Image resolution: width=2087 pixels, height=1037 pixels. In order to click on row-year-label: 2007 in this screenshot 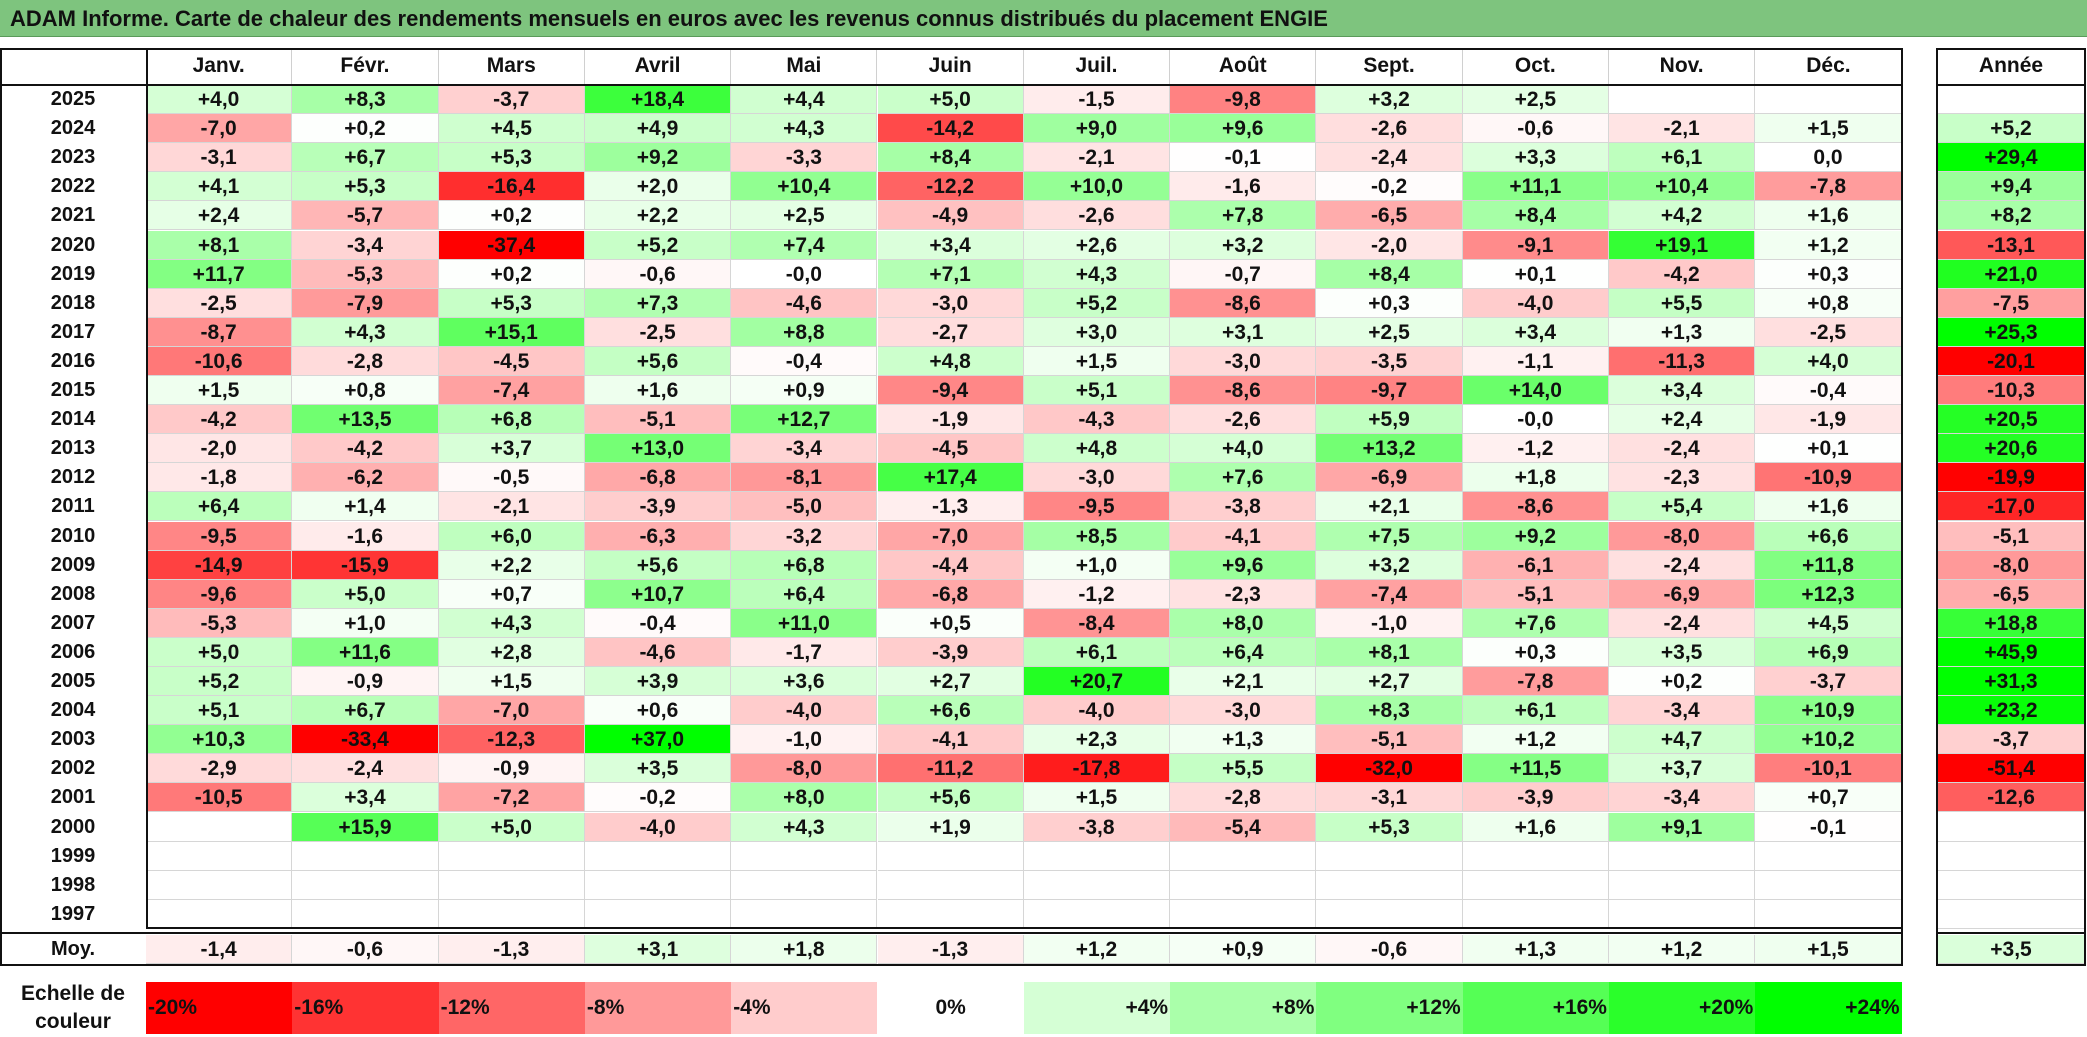, I will do `click(73, 622)`.